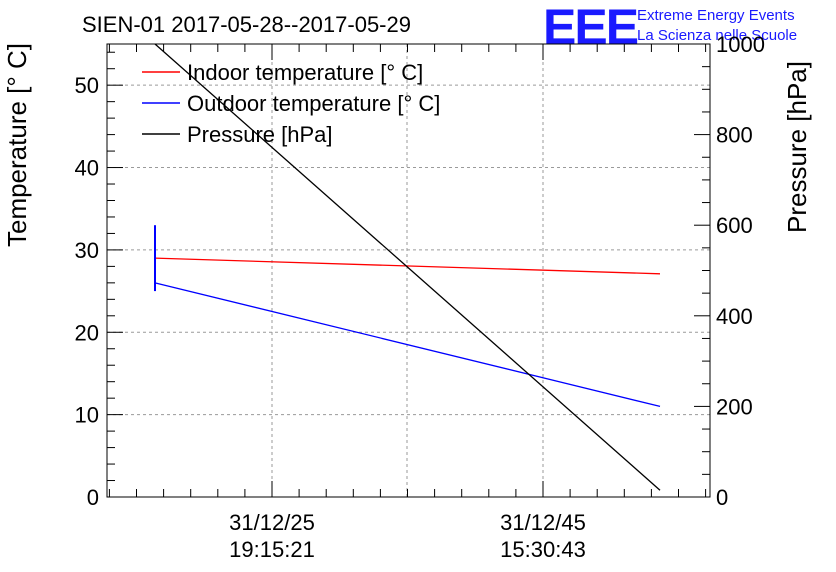 The image size is (836, 572). What do you see at coordinates (722, 497) in the screenshot?
I see `y2-tick-label: 0` at bounding box center [722, 497].